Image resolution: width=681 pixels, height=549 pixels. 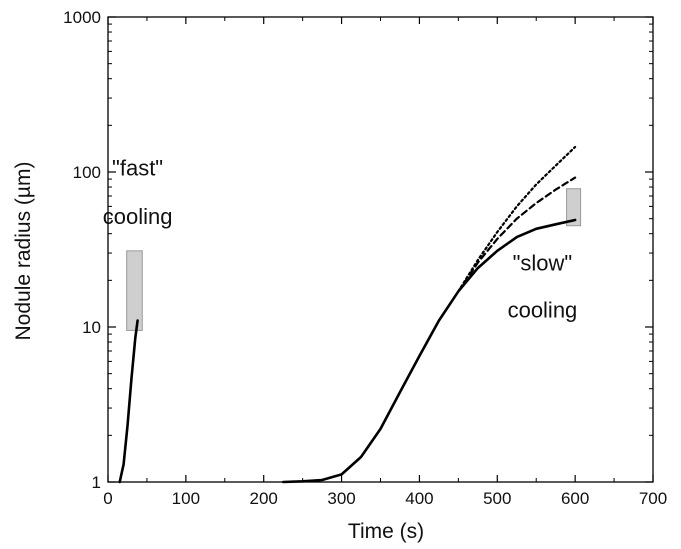 I want to click on series-line-3-dashed, so click(x=517, y=234).